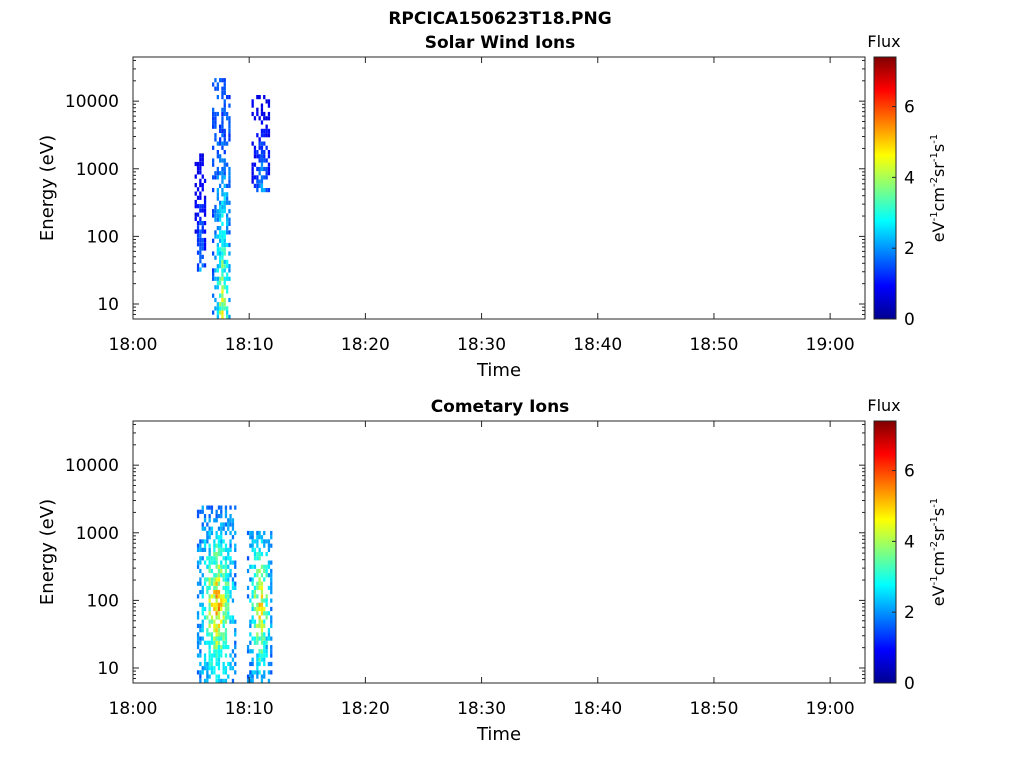 Image resolution: width=1024 pixels, height=768 pixels. What do you see at coordinates (903, 578) in the screenshot?
I see `colorbar-ticks: 0 2 4 6` at bounding box center [903, 578].